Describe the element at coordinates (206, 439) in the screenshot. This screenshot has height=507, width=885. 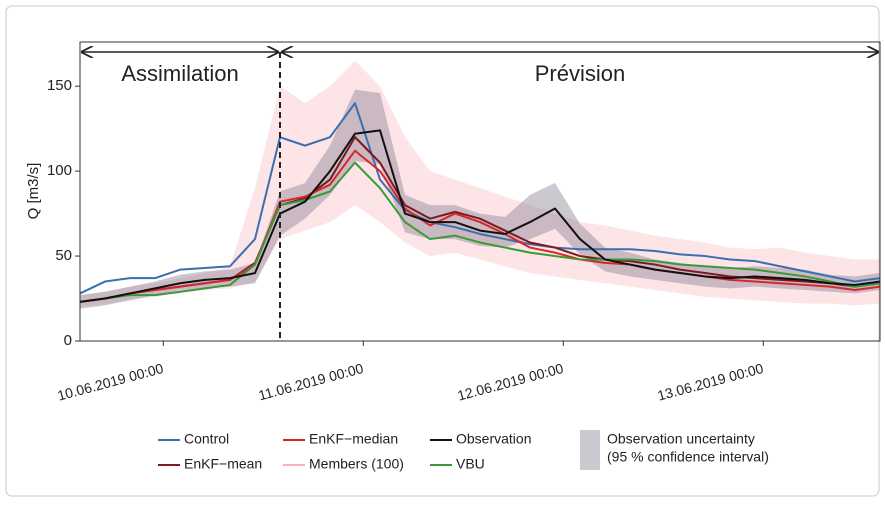
I see `legend-label: Control` at that location.